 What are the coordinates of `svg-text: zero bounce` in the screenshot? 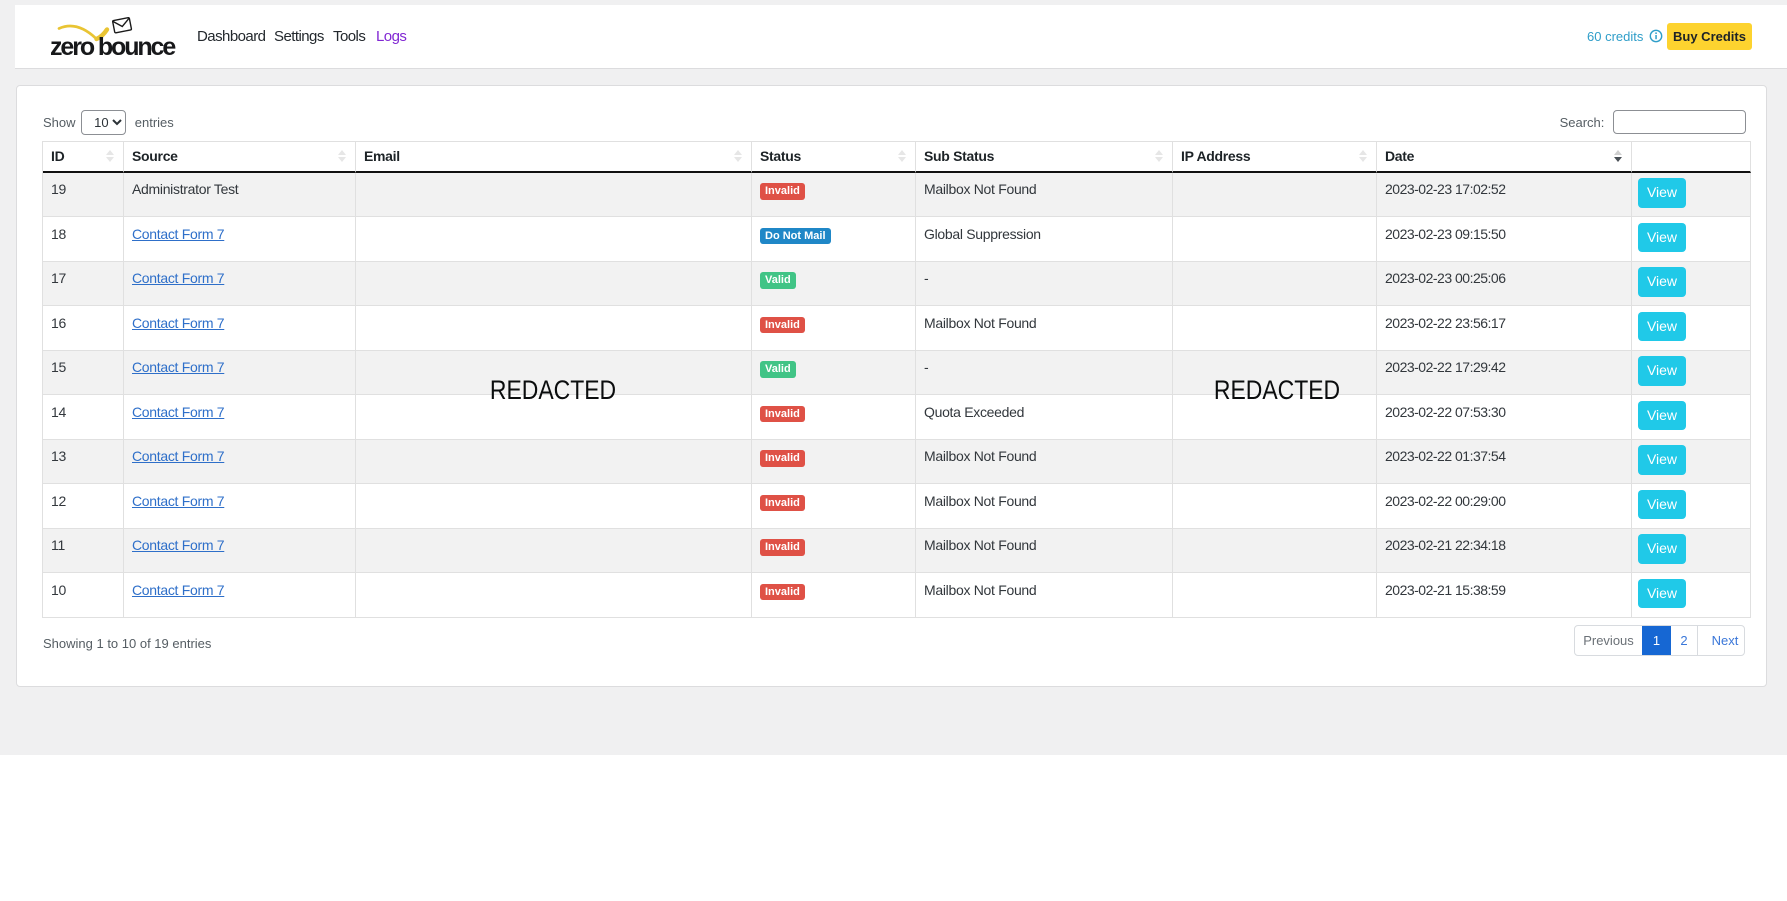 It's located at (113, 47).